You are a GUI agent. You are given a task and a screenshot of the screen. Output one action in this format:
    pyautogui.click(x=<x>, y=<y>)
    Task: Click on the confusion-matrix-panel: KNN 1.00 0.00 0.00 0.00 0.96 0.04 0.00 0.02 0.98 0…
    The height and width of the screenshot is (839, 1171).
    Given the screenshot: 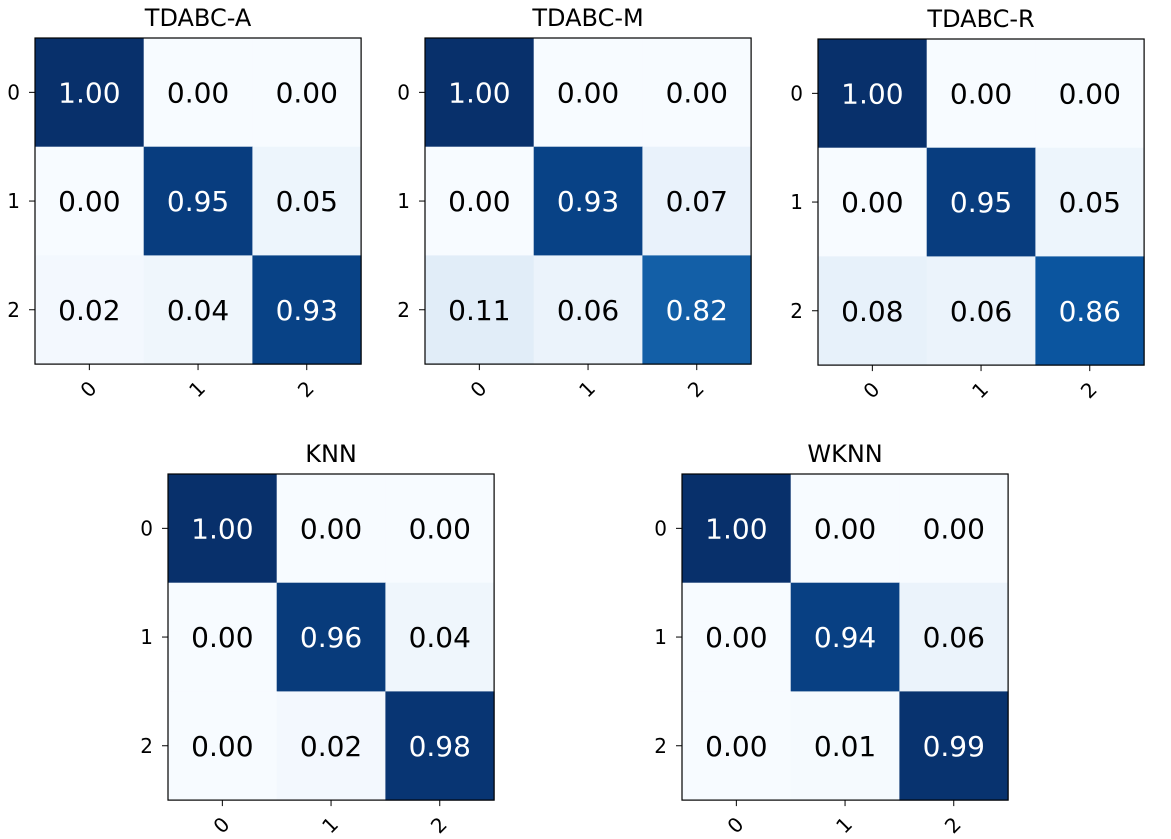 What is the action you would take?
    pyautogui.click(x=317, y=639)
    